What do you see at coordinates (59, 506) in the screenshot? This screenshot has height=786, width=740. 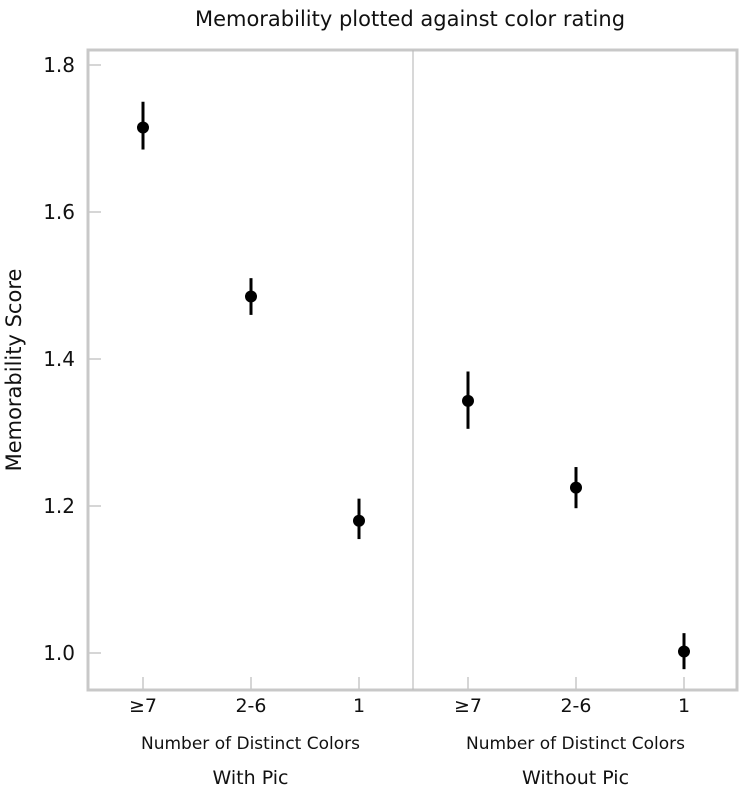 I see `y-tick-label: 1.2` at bounding box center [59, 506].